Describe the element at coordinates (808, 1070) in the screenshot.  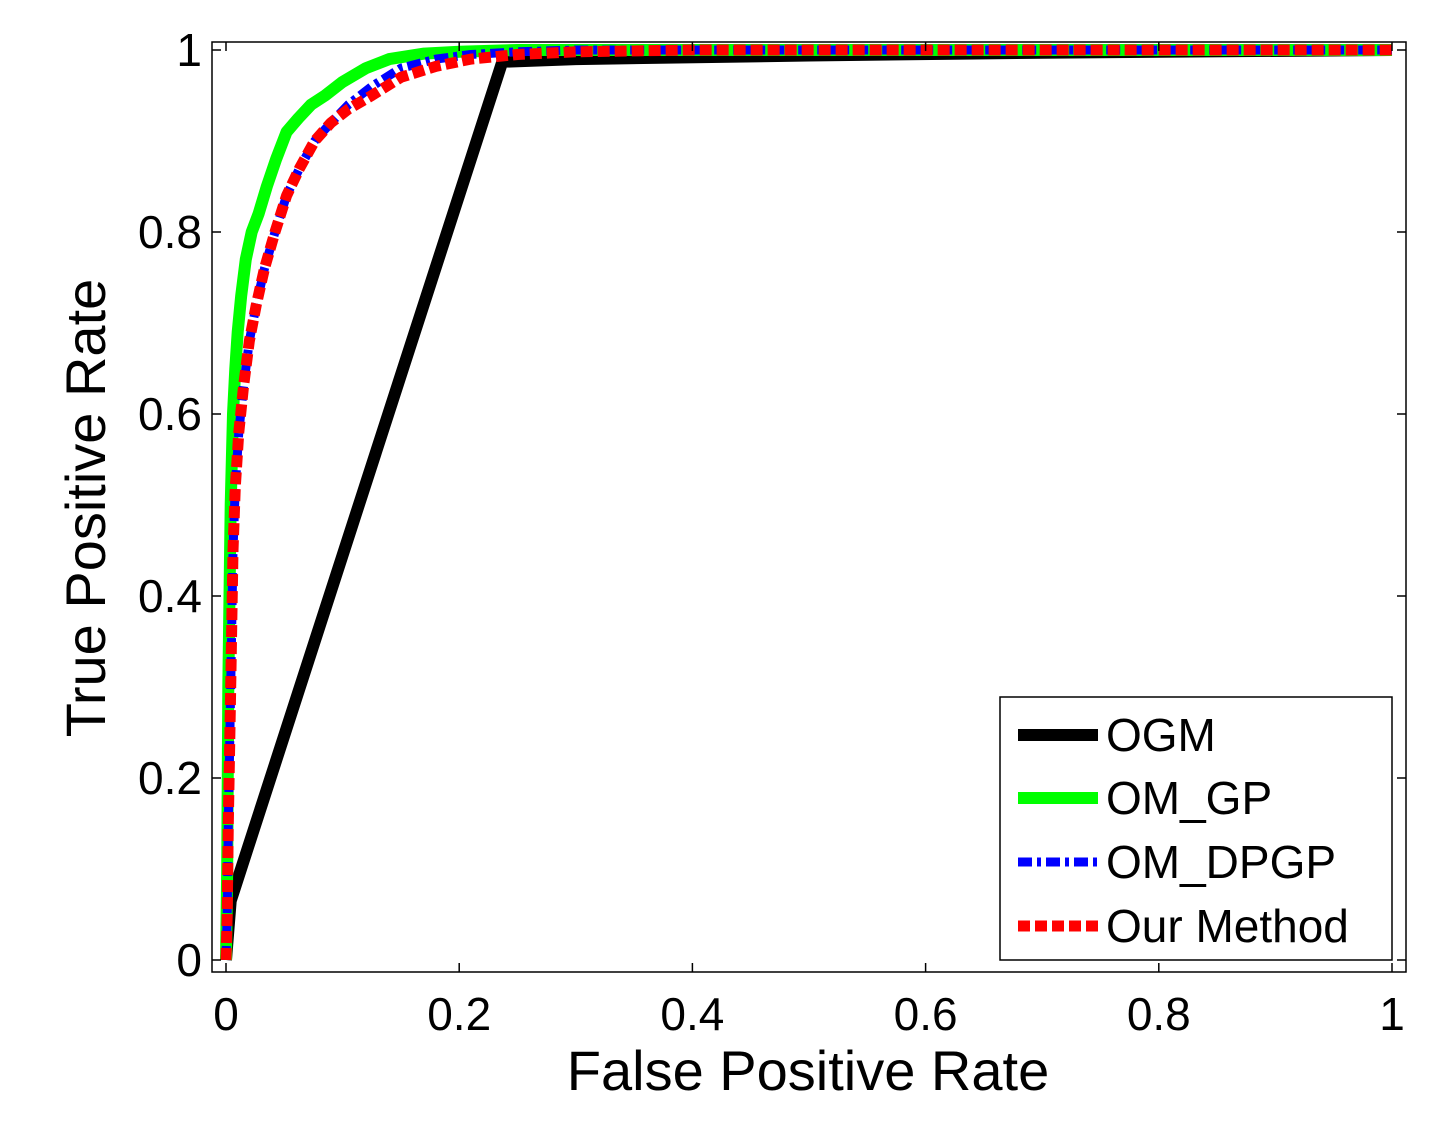
I see `x-axis-label: False Positive Rate` at that location.